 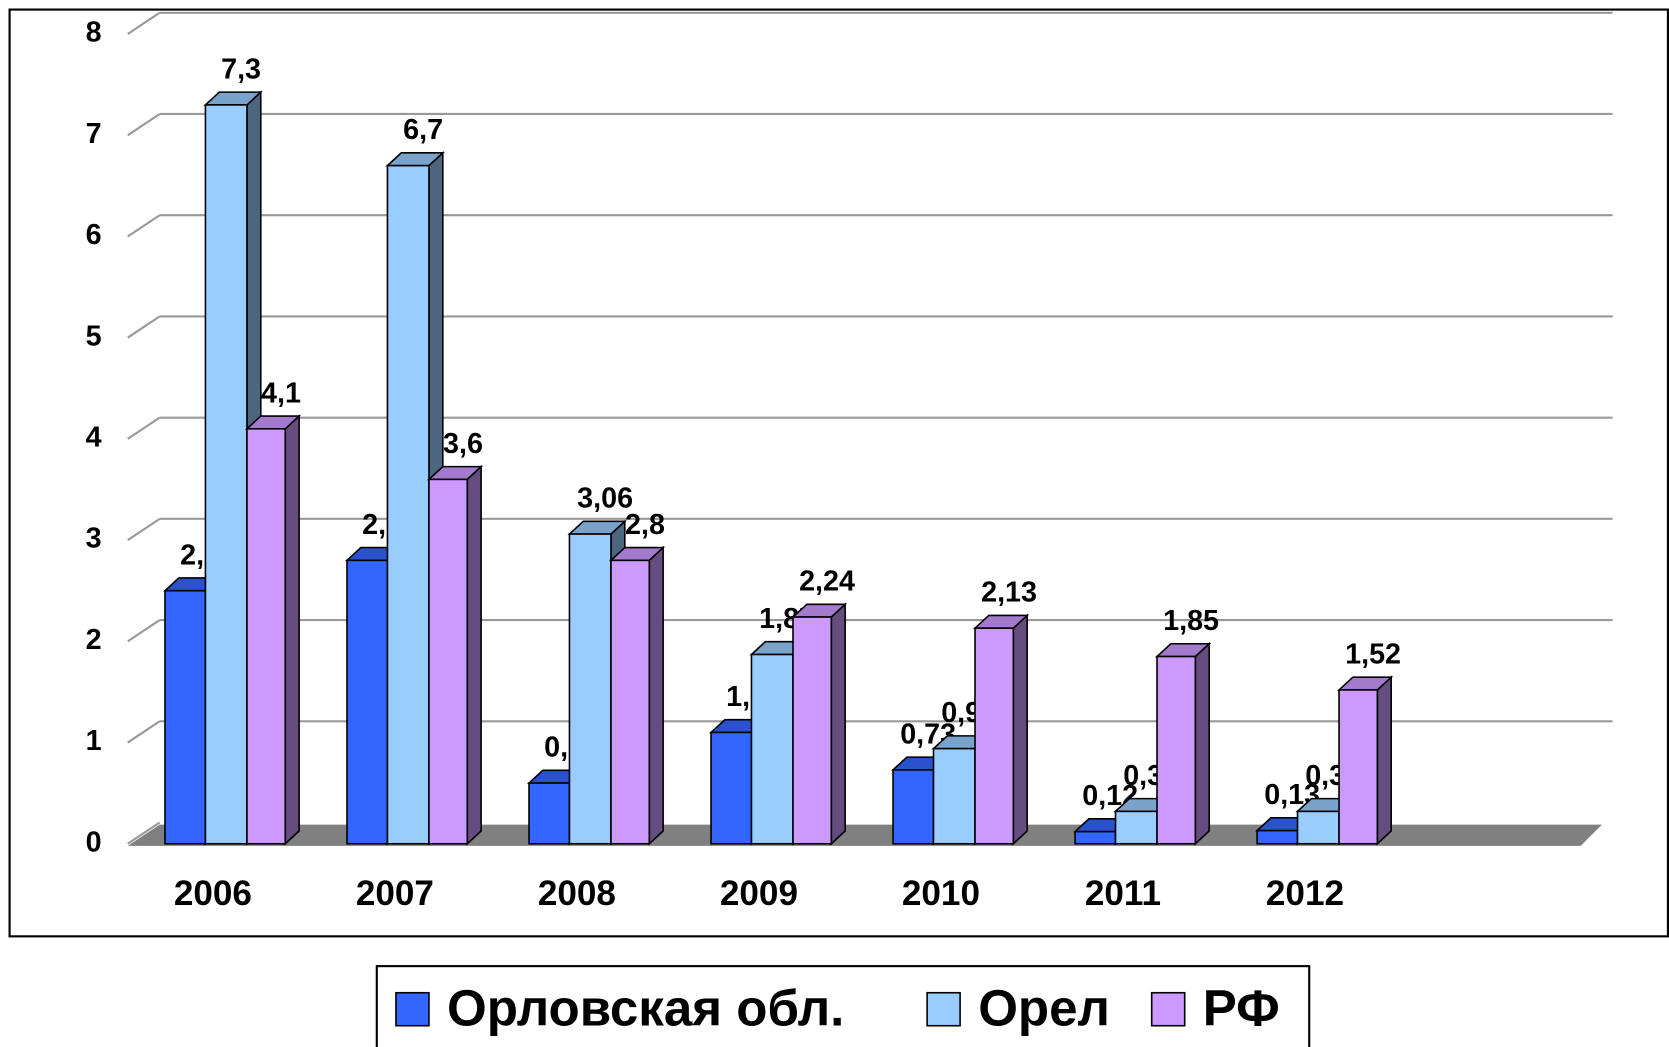 What do you see at coordinates (645, 1007) in the screenshot?
I see `legend-label: Орловская обл.` at bounding box center [645, 1007].